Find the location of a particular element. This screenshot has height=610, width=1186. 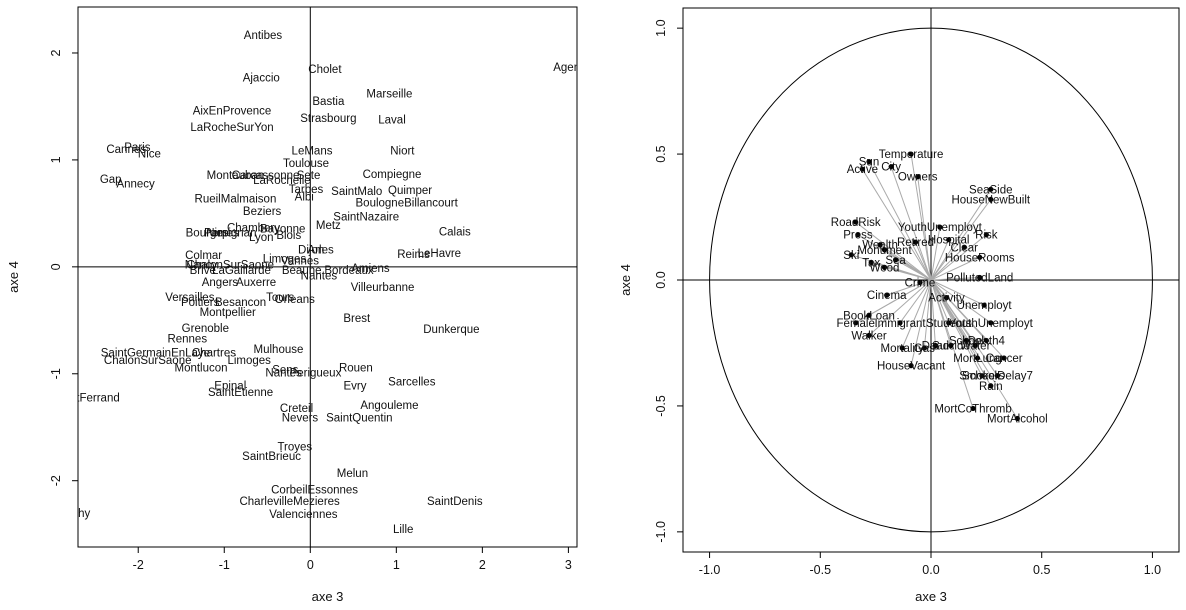

variable-label: Walker is located at coordinates (869, 336).